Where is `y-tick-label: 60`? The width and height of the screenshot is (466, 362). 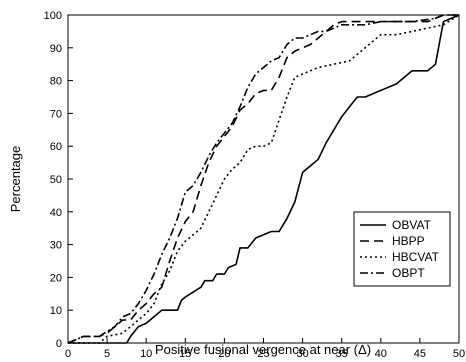
y-tick-label: 60 is located at coordinates (56, 147).